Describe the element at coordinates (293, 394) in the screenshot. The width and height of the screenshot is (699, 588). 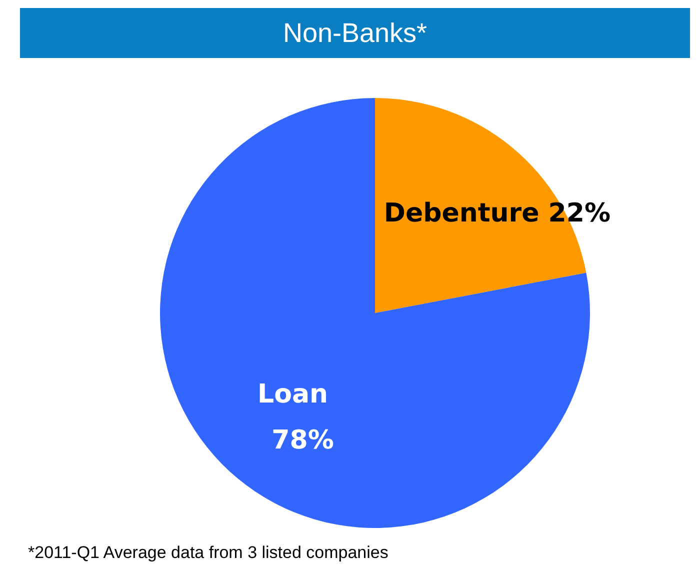
I see `slice-label: Loan` at that location.